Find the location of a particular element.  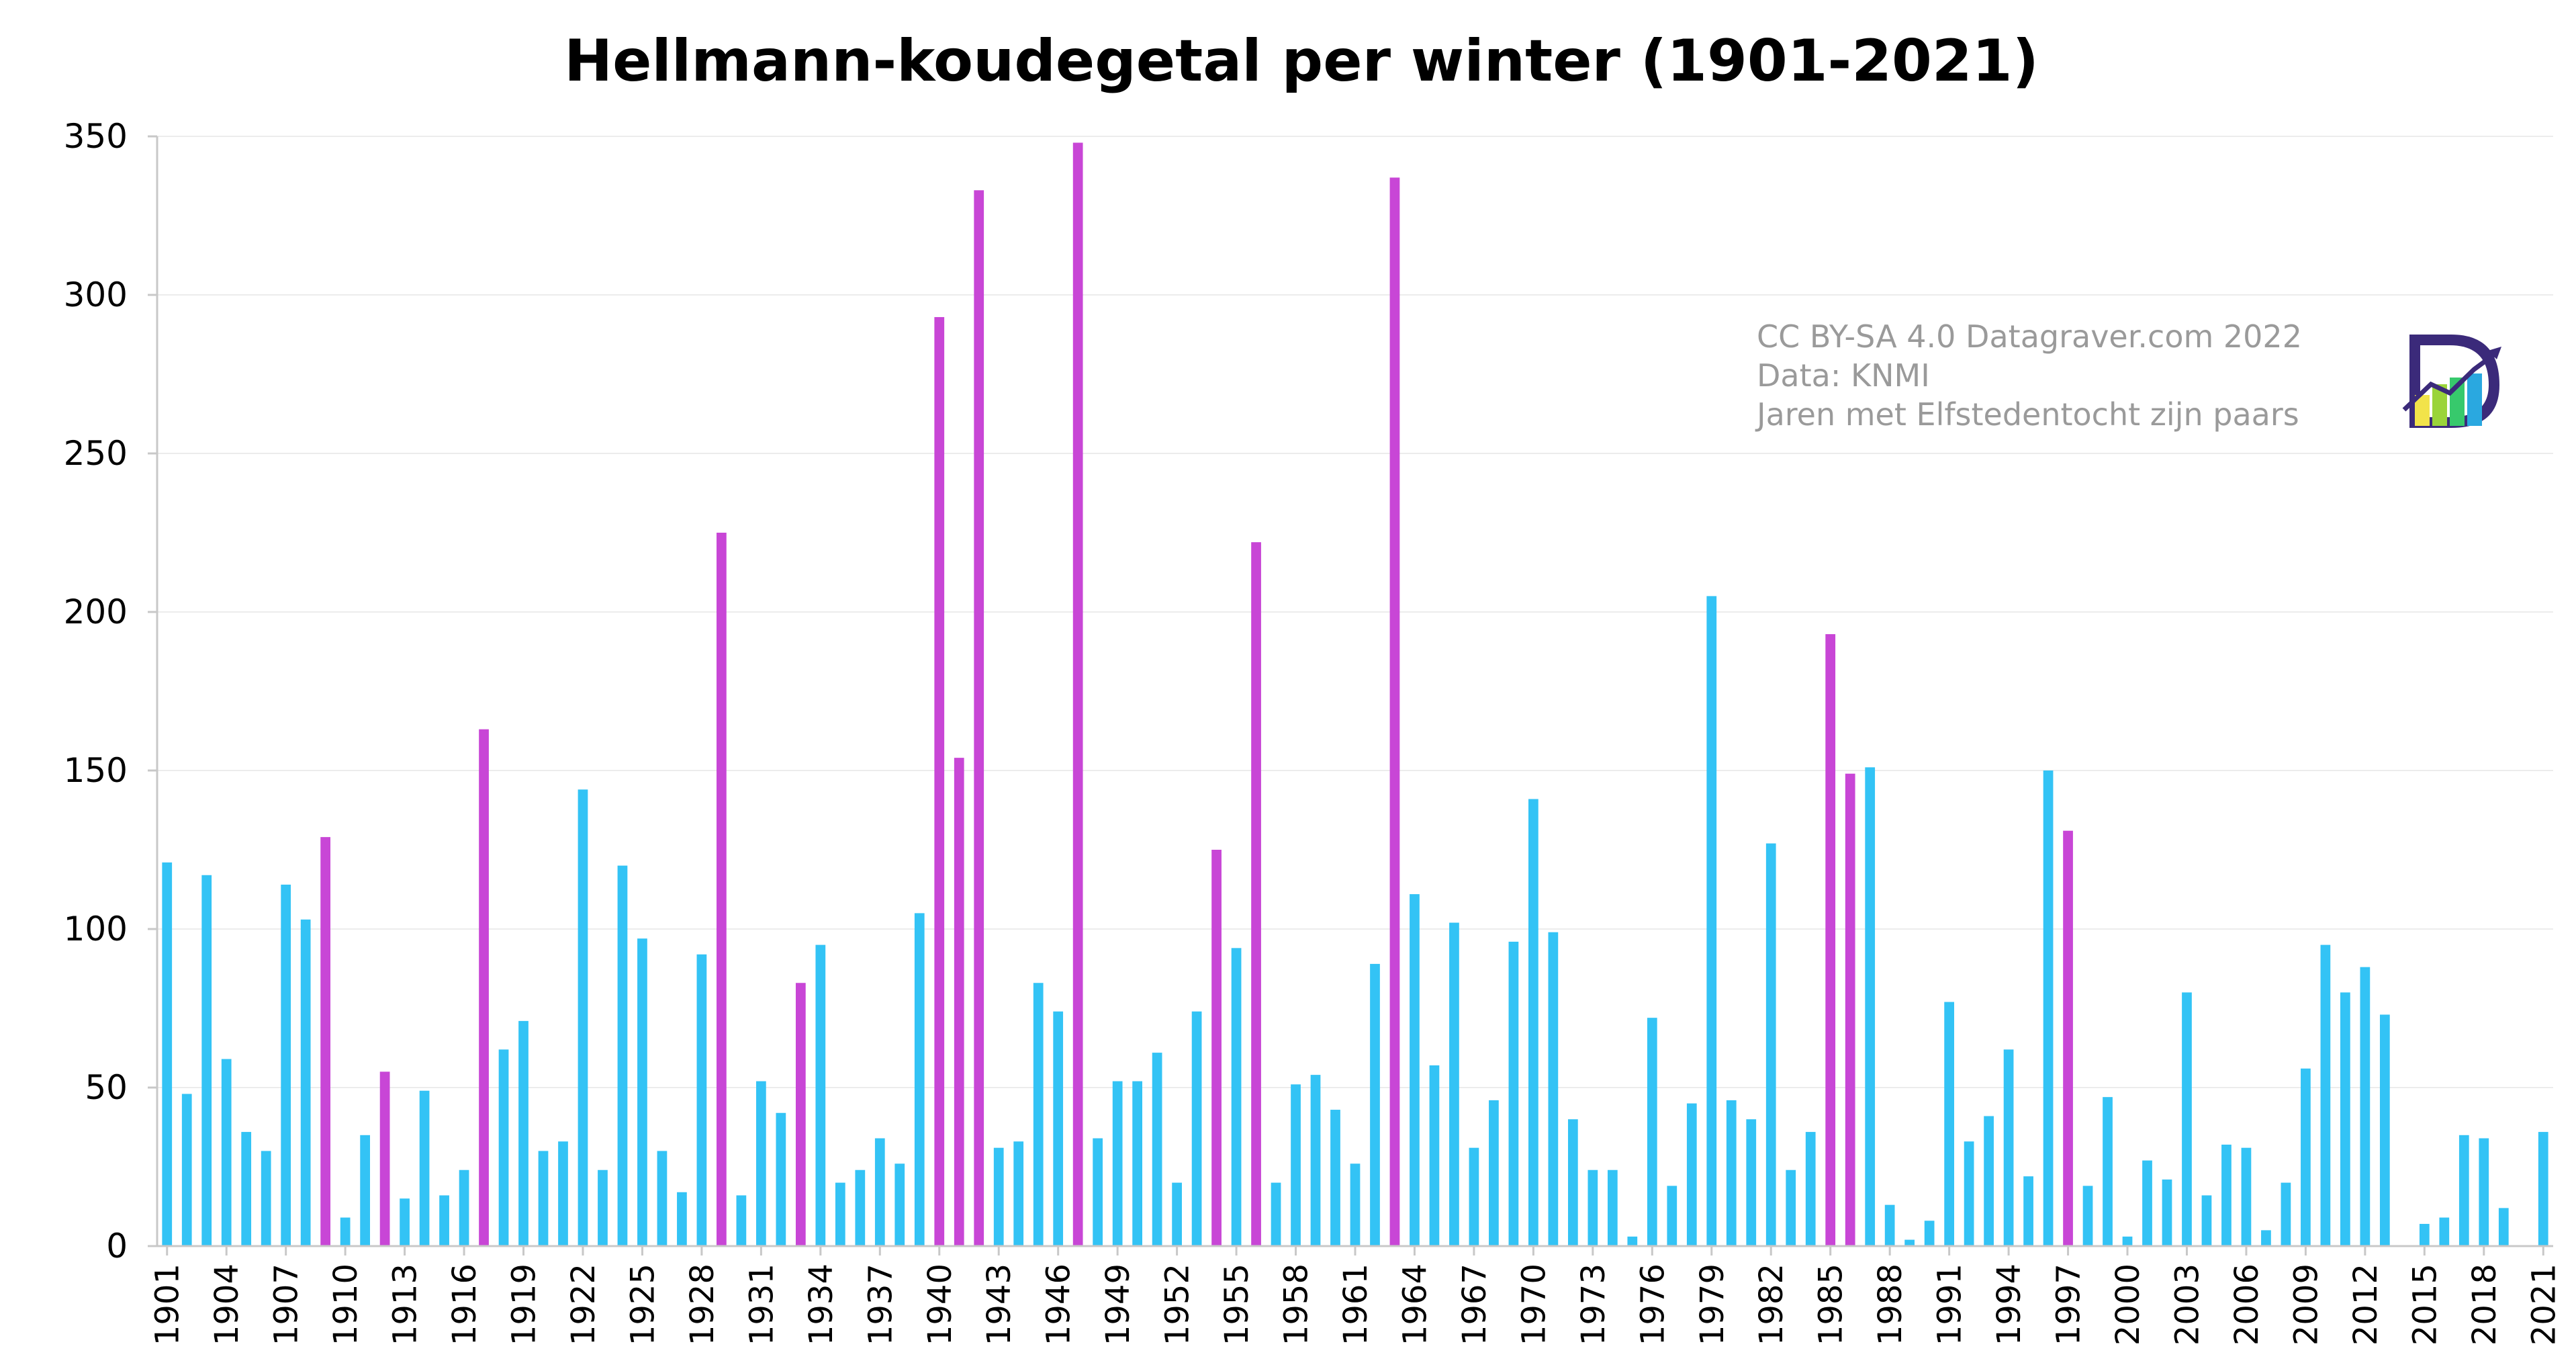

x-tick-label: 1913 is located at coordinates (405, 1305).